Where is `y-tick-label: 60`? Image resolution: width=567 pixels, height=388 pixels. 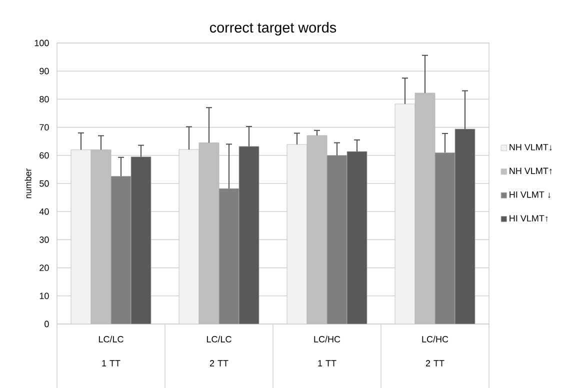
y-tick-label: 60 is located at coordinates (44, 155).